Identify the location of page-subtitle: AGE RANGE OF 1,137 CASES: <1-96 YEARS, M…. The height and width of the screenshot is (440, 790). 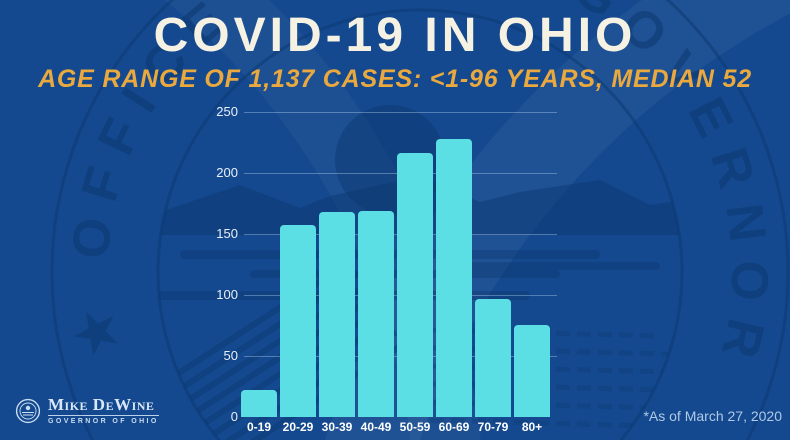
(395, 79).